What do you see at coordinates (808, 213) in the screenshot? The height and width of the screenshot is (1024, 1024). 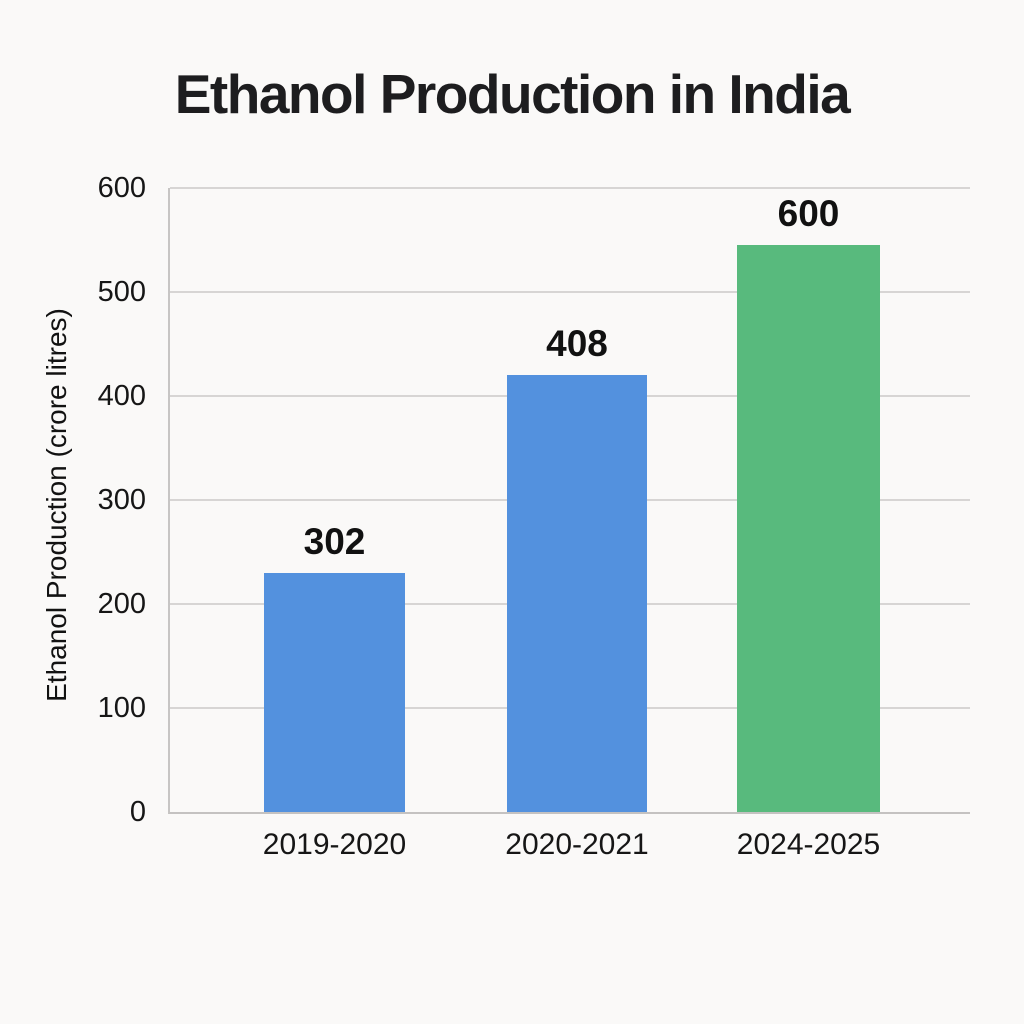 I see `bar-value-label-2024-2025: 600` at bounding box center [808, 213].